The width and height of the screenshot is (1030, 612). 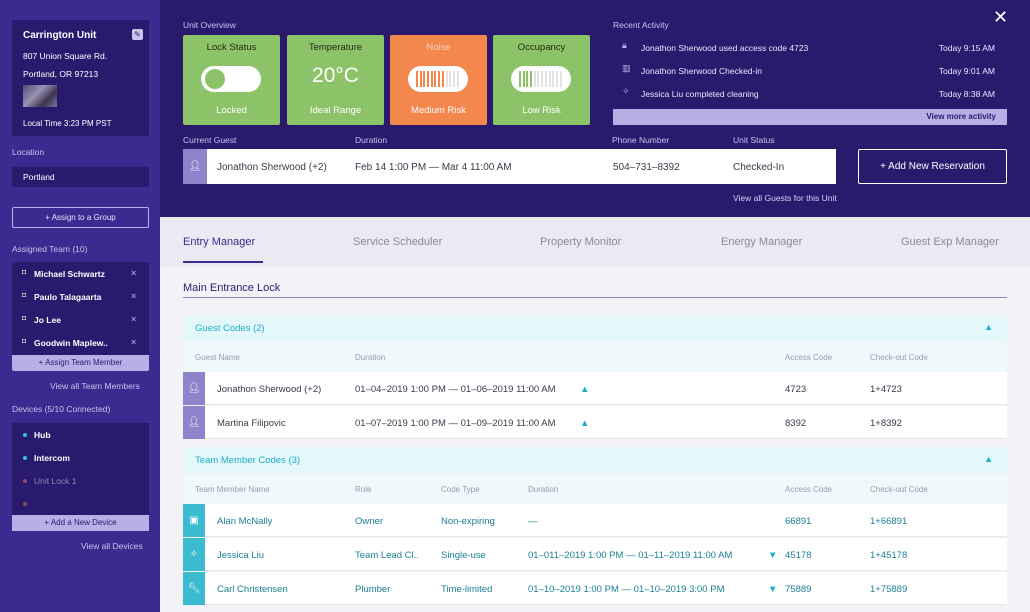 I want to click on temperature-tile: Temperature 20°C Ideal Range, so click(x=335, y=80).